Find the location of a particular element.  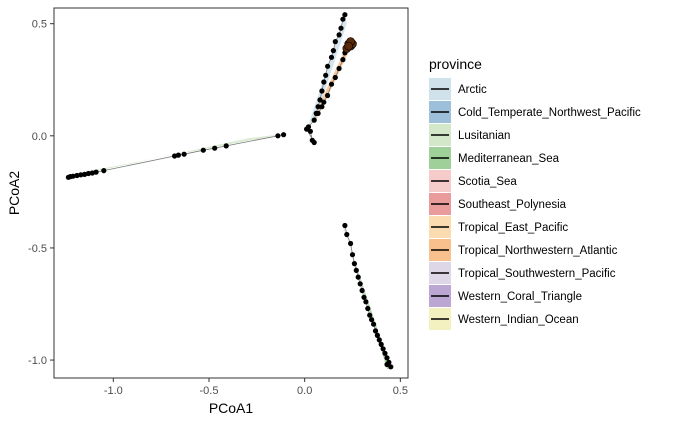

y-tick-label: -1.0 is located at coordinates (37, 361).